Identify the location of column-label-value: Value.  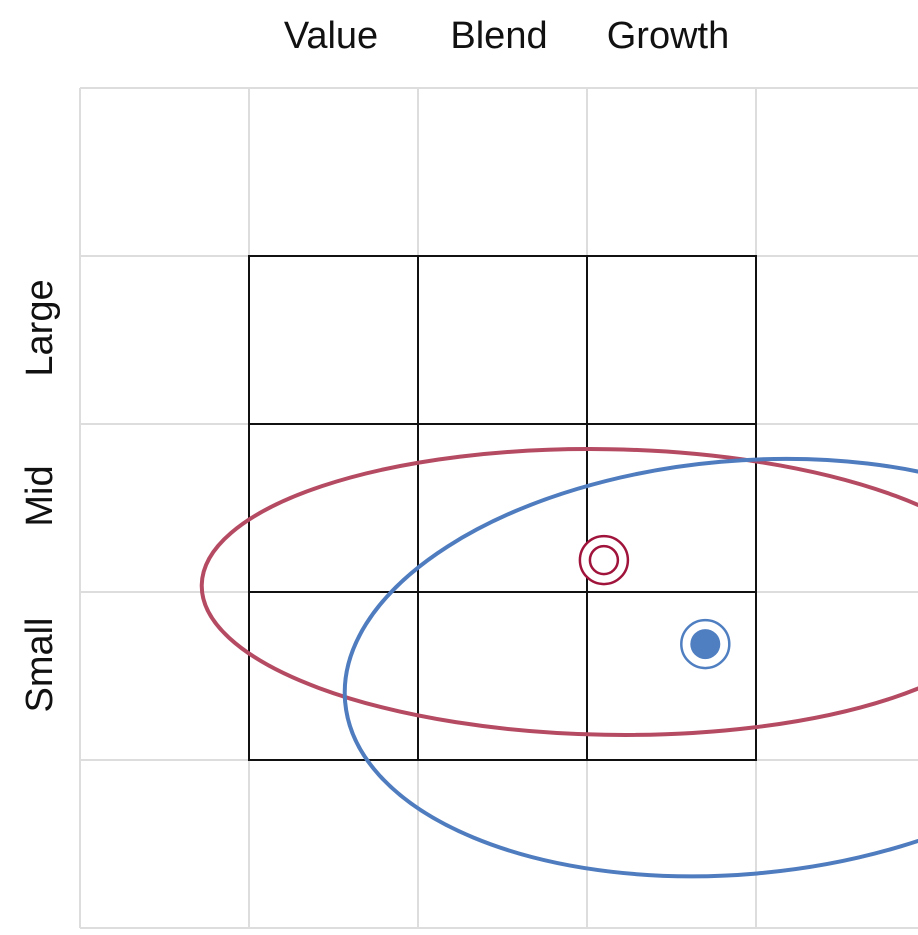
(331, 36).